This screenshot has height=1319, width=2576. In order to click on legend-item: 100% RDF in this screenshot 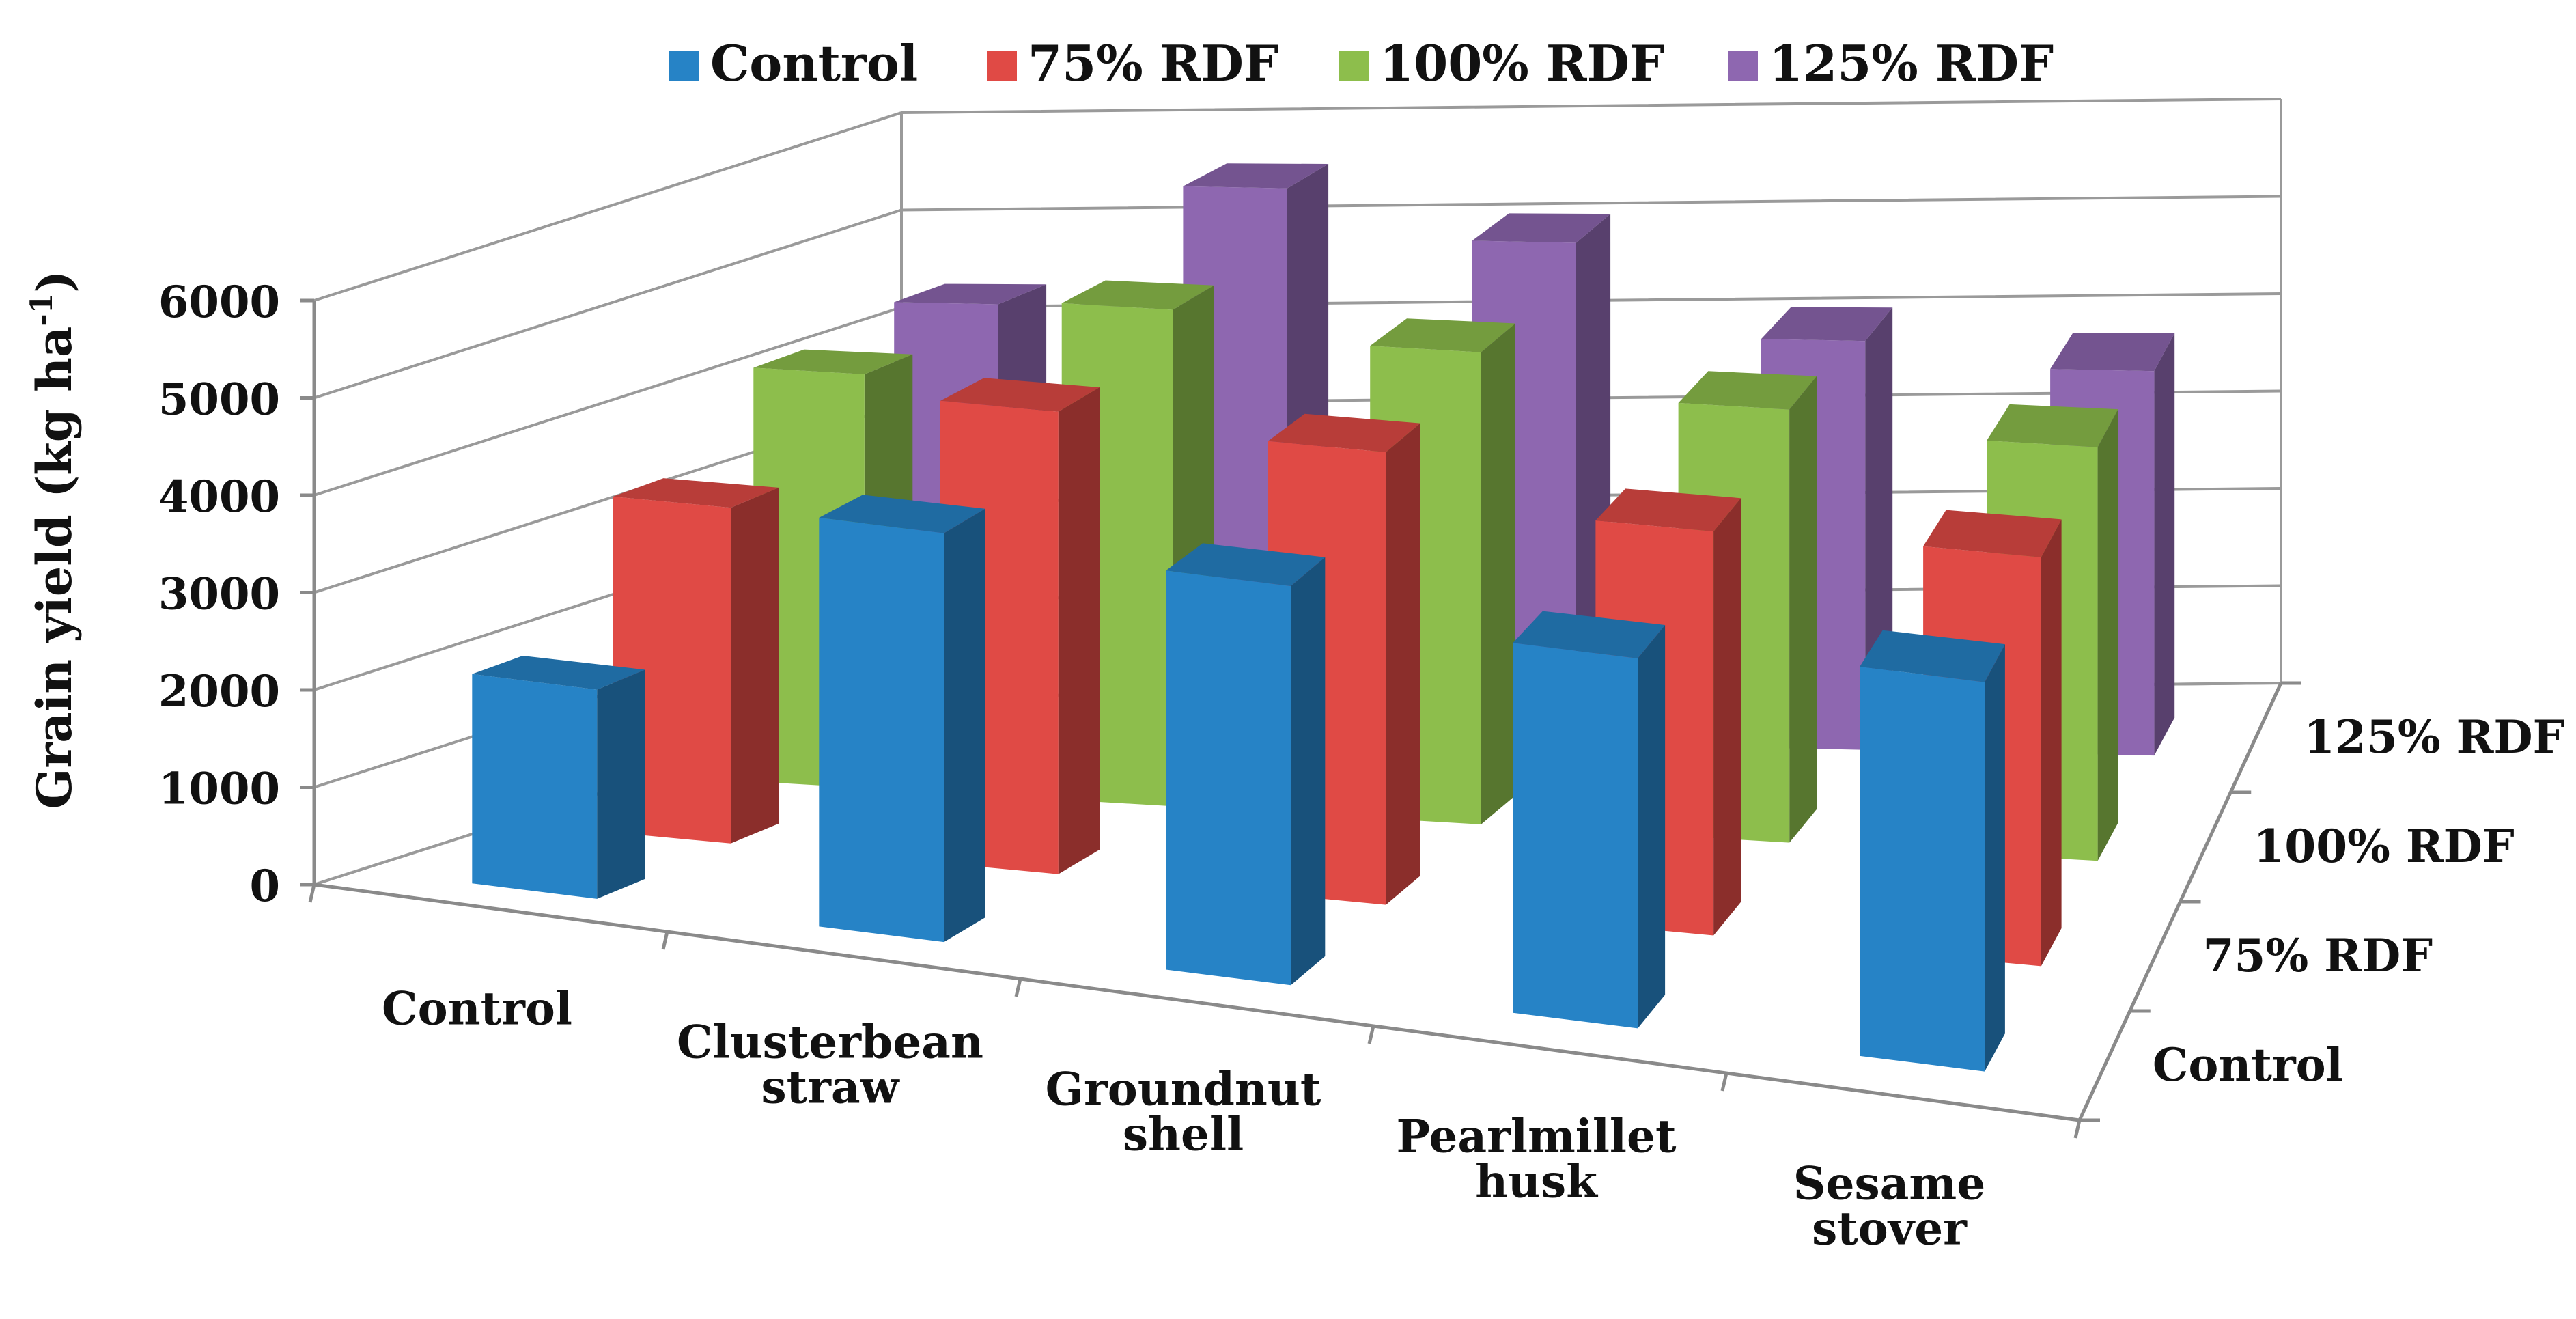, I will do `click(1501, 63)`.